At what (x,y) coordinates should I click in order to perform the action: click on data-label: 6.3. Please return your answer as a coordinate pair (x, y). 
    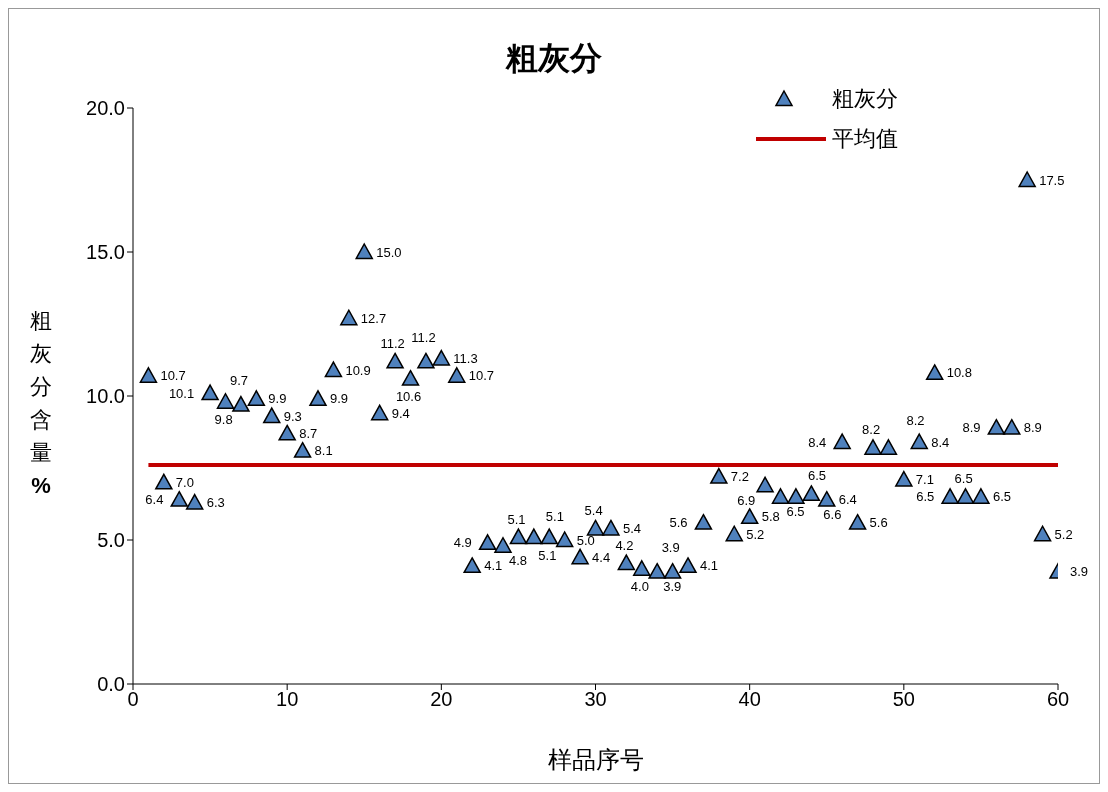
    Looking at the image, I should click on (215, 503).